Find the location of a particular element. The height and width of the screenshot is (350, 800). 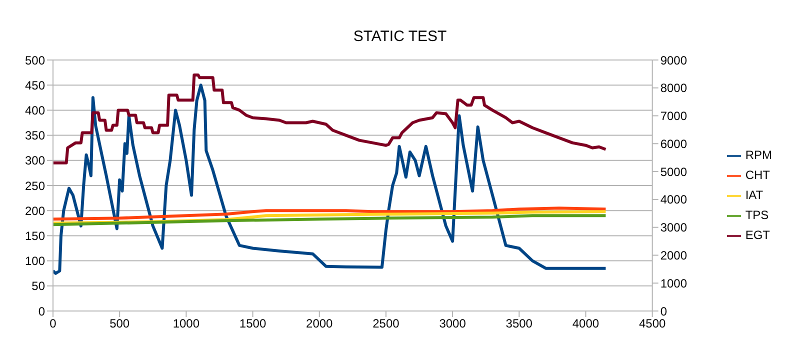

x-tick-label: 2000 is located at coordinates (320, 323).